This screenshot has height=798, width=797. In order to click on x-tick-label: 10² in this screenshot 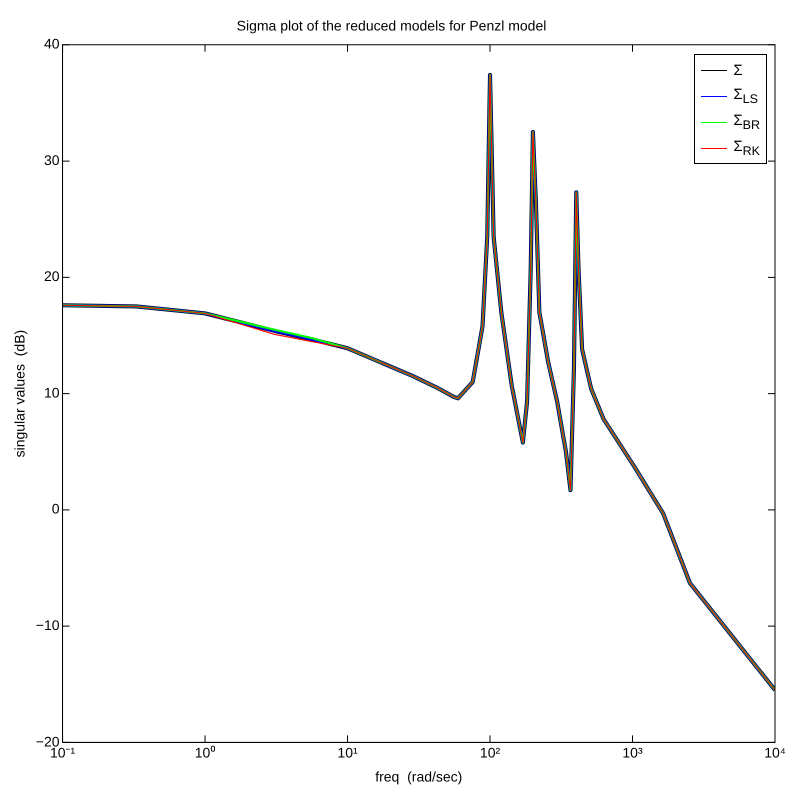, I will do `click(490, 752)`.